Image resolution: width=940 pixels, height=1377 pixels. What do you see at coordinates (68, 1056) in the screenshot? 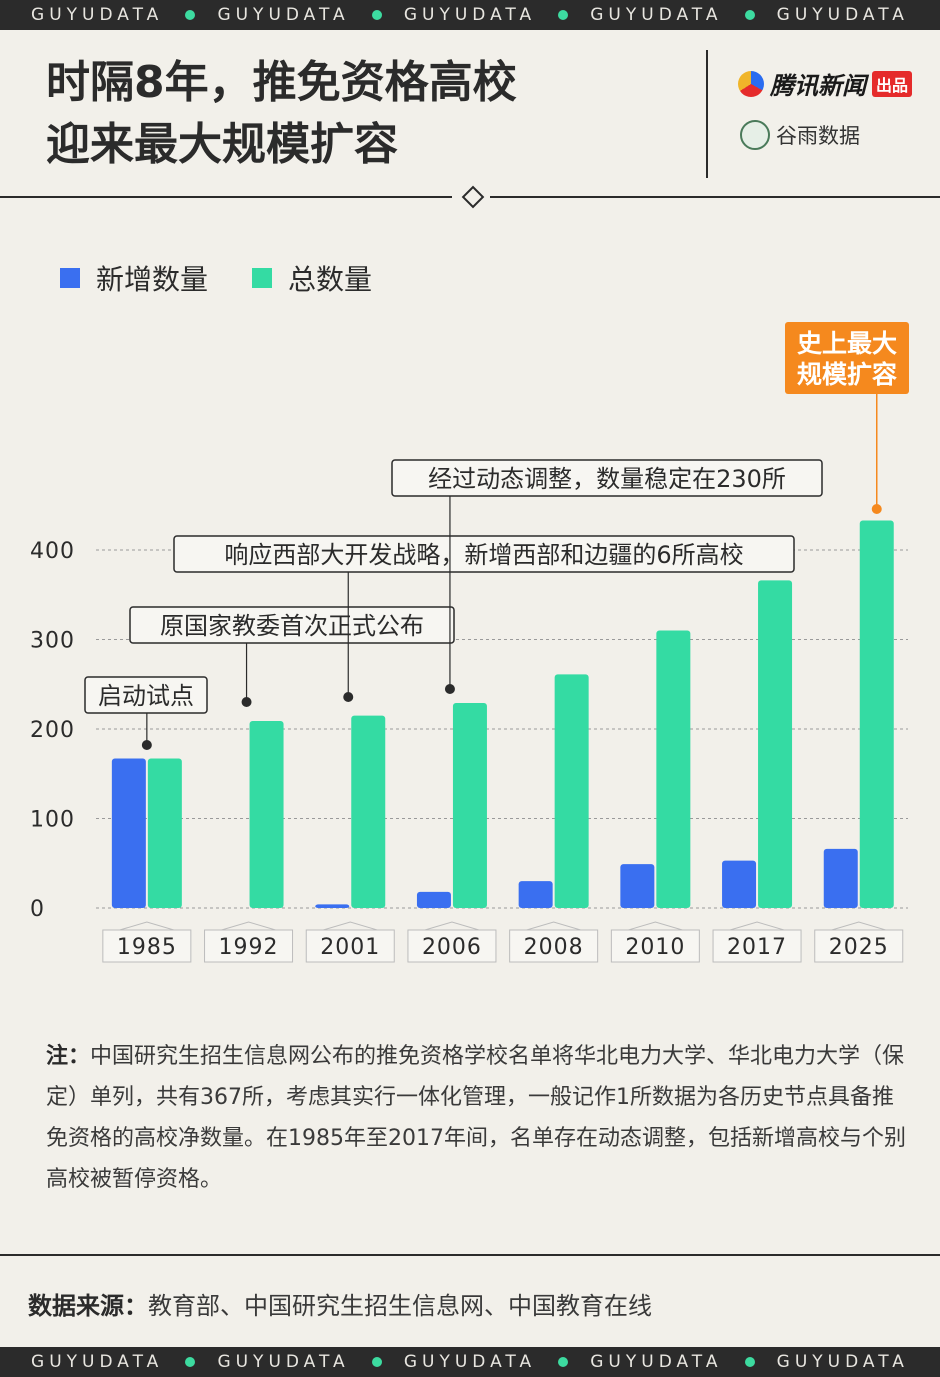
I see `note-label: 注：` at bounding box center [68, 1056].